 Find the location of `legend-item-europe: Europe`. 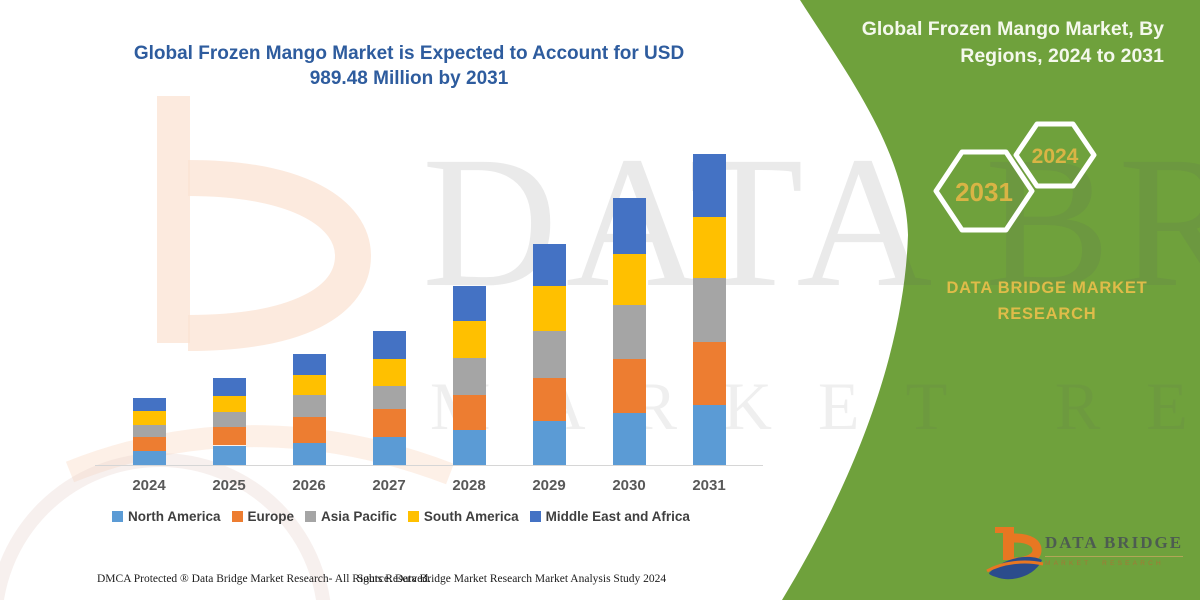

legend-item-europe: Europe is located at coordinates (263, 516).